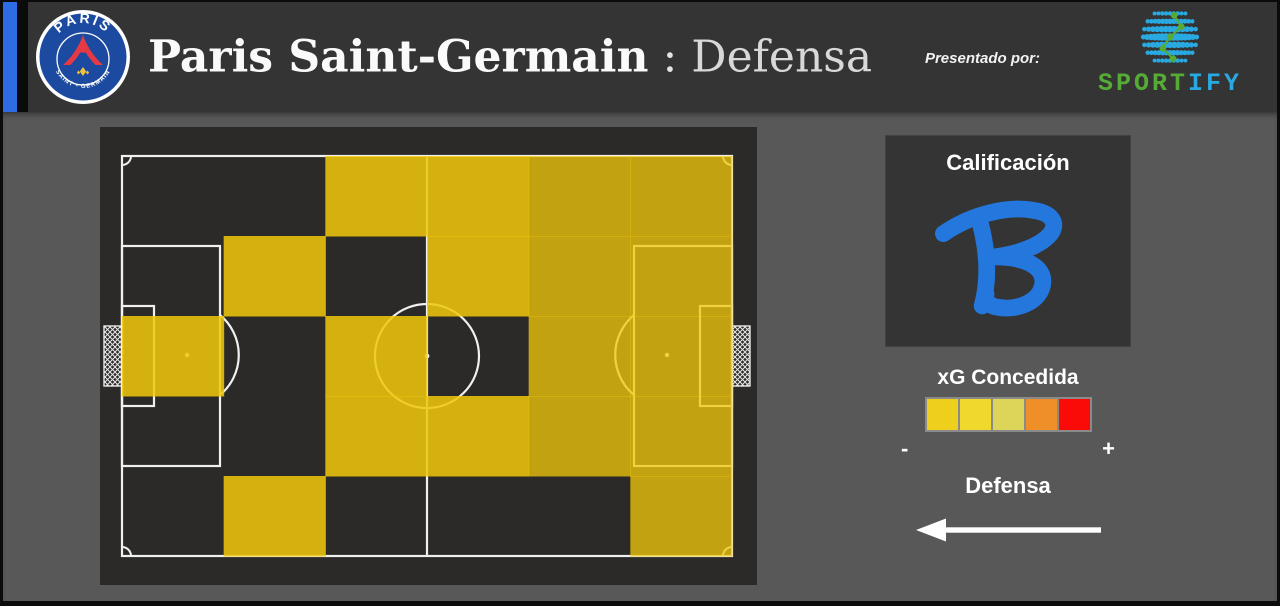 The image size is (1280, 606). What do you see at coordinates (1142, 83) in the screenshot?
I see `wordmark-green-part: SPORT` at bounding box center [1142, 83].